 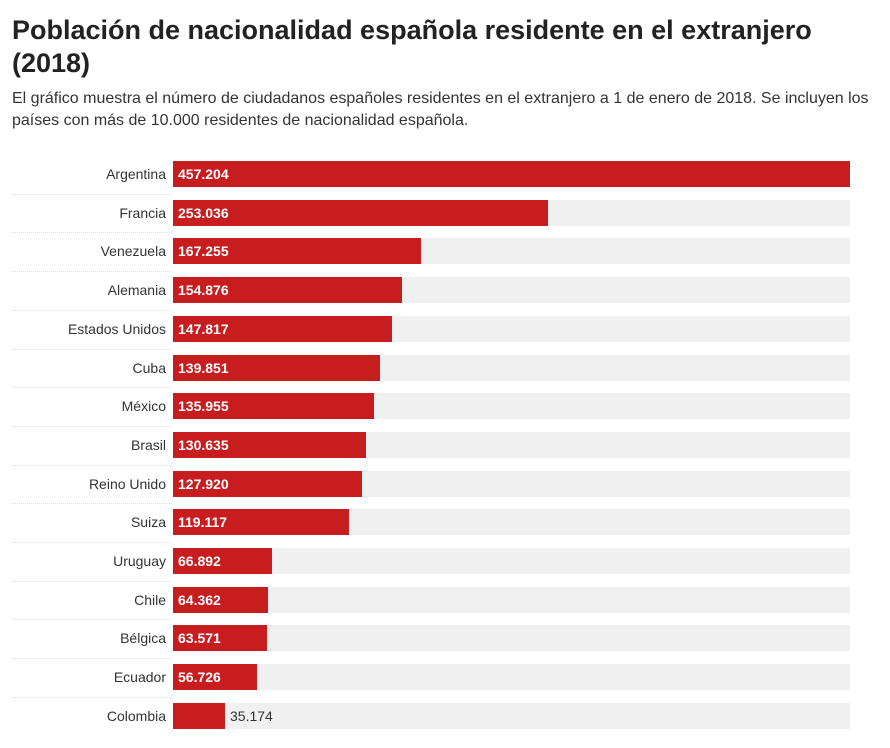 I want to click on bar-track: 135.955, so click(x=511, y=406).